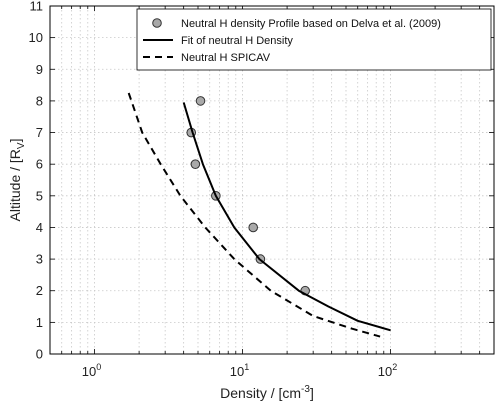 This screenshot has width=498, height=407. Describe the element at coordinates (260, 393) in the screenshot. I see `x-axis-label-main: Density / [cm` at that location.